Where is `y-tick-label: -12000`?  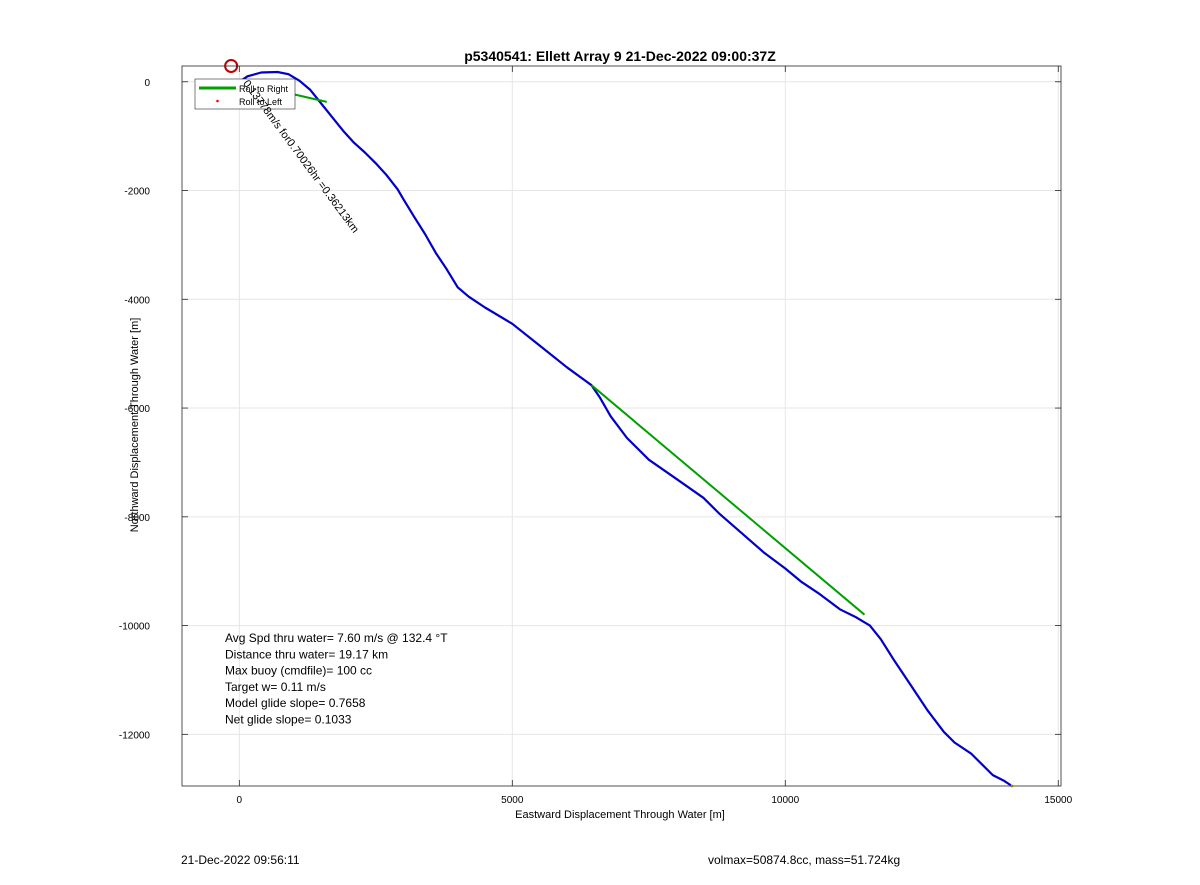
y-tick-label: -12000 is located at coordinates (135, 735).